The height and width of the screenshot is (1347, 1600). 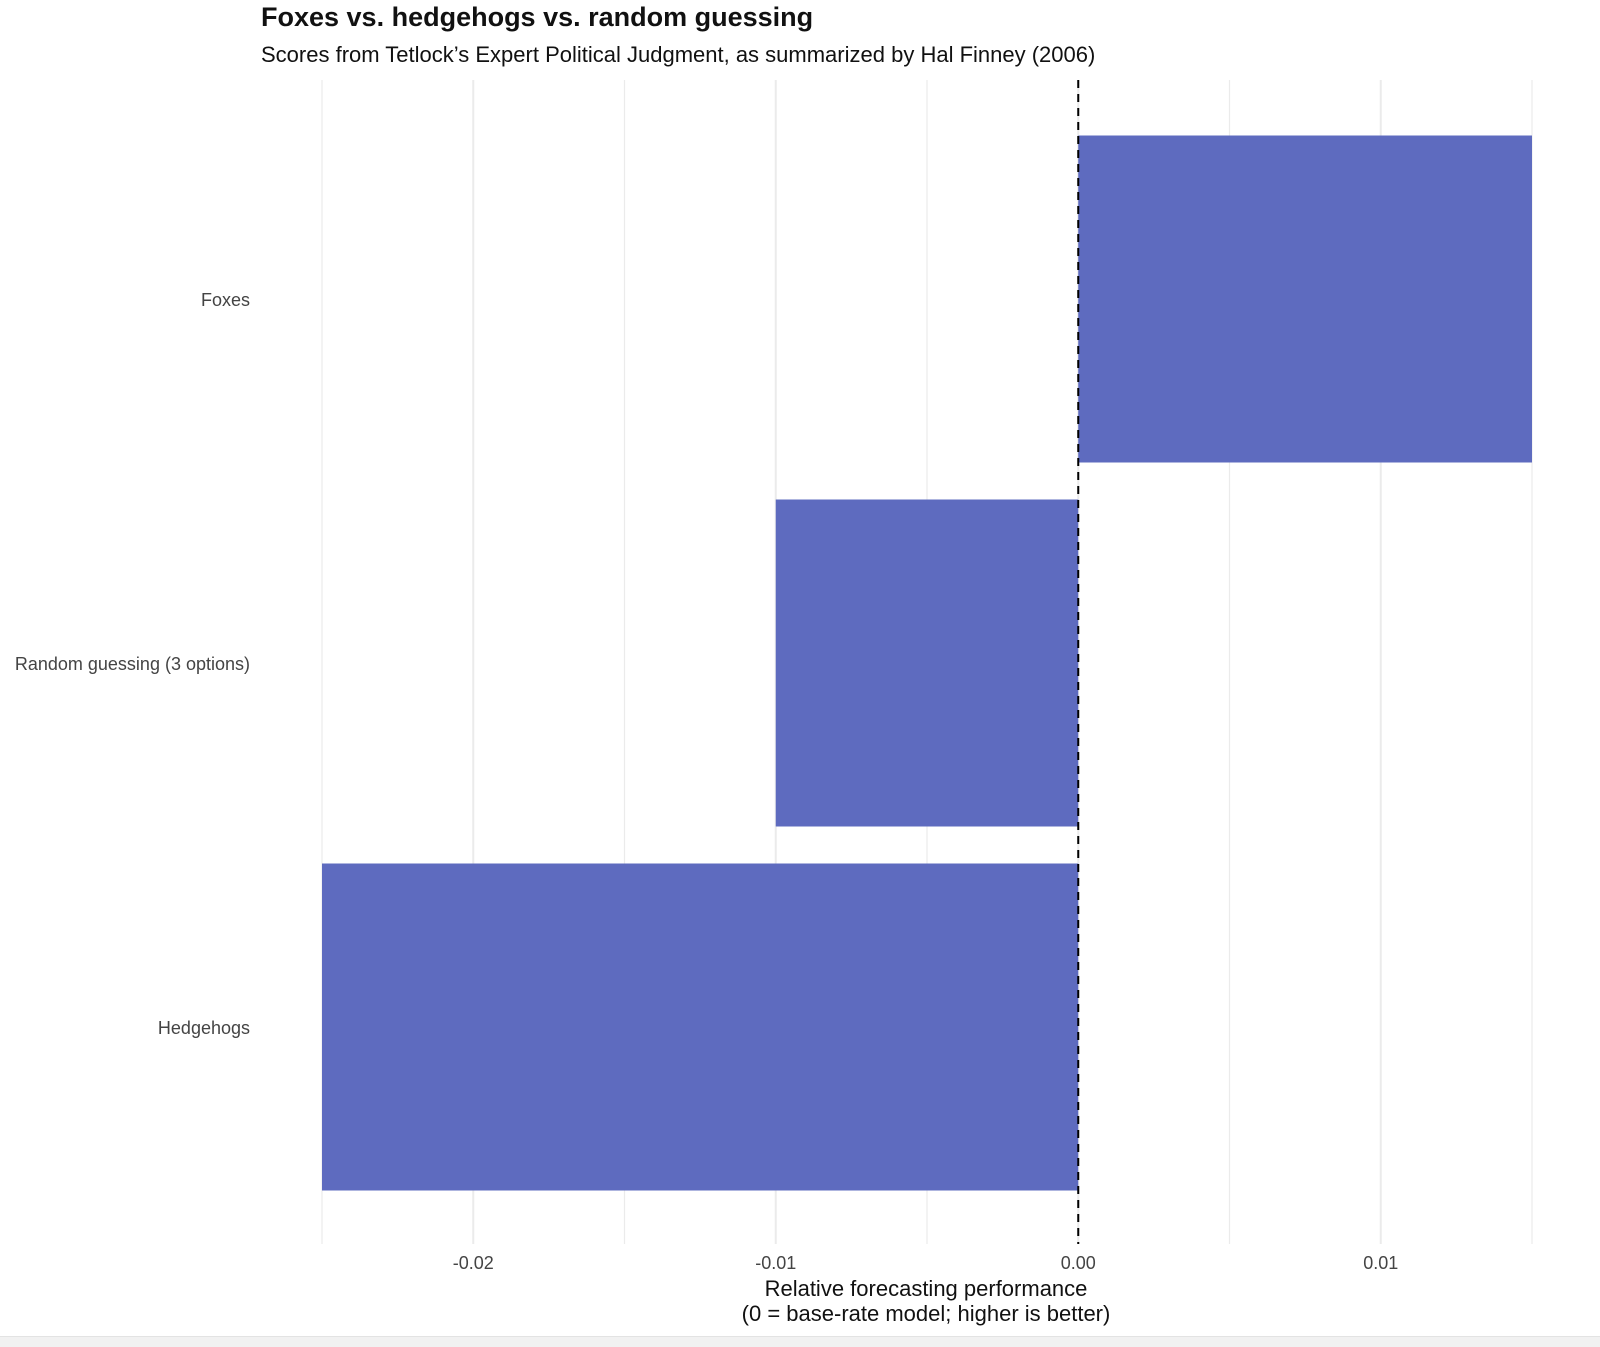 I want to click on bar-foxes, so click(x=1305, y=299).